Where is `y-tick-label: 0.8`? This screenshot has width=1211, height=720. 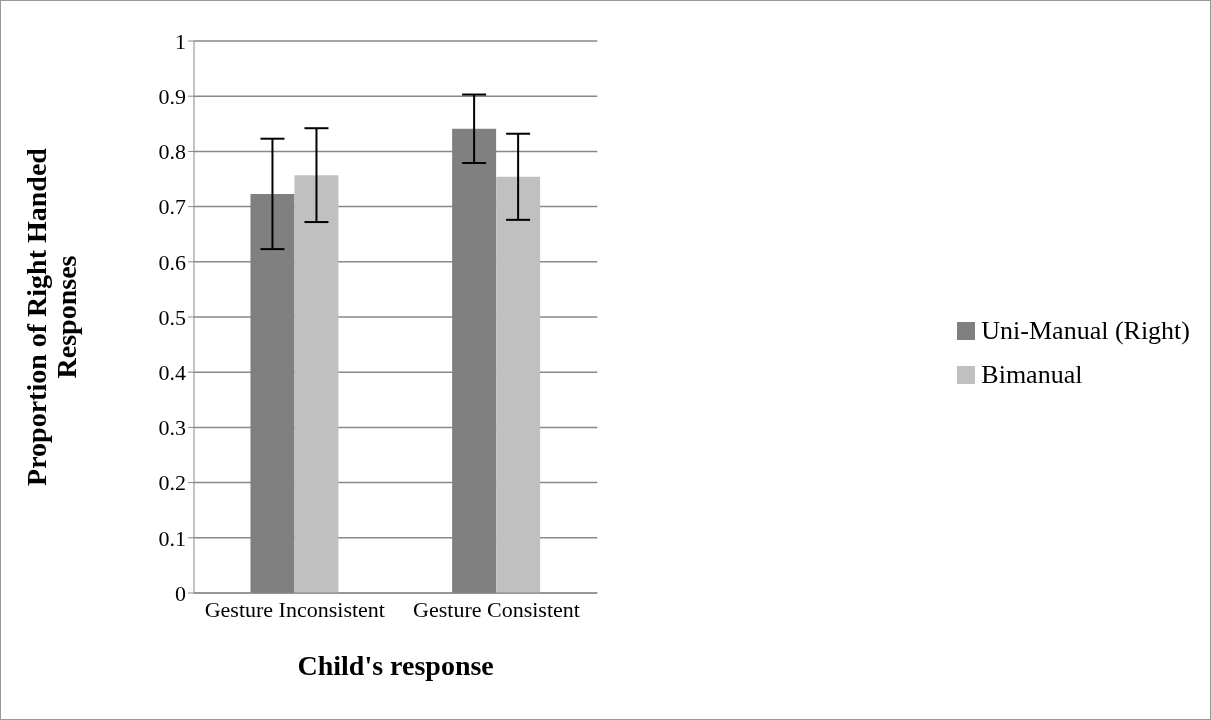
y-tick-label: 0.8 is located at coordinates (172, 152).